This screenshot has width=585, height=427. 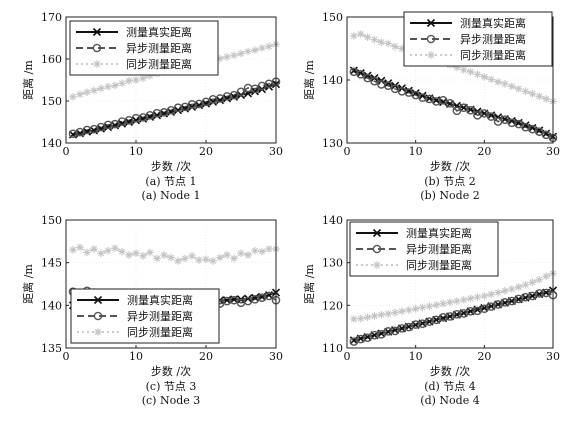 I want to click on y-tick-label: 150, so click(x=51, y=220).